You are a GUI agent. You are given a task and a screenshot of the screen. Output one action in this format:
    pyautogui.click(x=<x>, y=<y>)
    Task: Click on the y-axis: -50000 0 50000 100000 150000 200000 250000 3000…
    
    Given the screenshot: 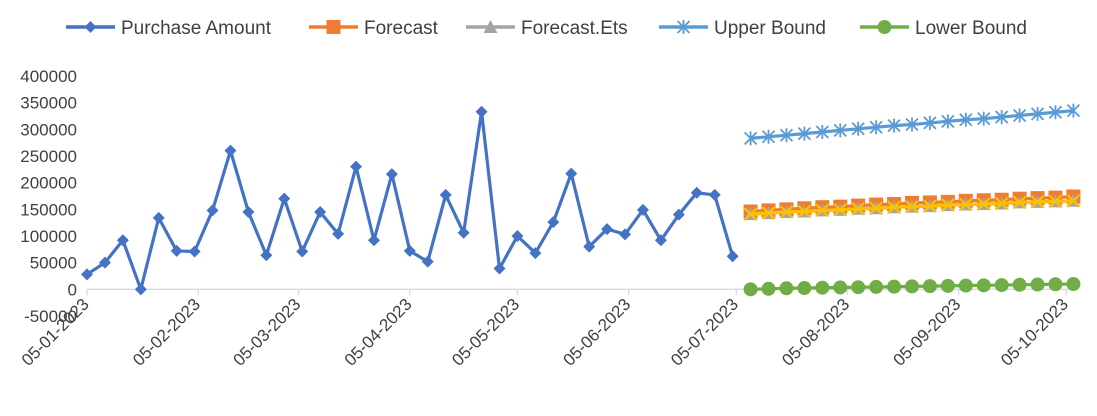 What is the action you would take?
    pyautogui.click(x=48, y=196)
    